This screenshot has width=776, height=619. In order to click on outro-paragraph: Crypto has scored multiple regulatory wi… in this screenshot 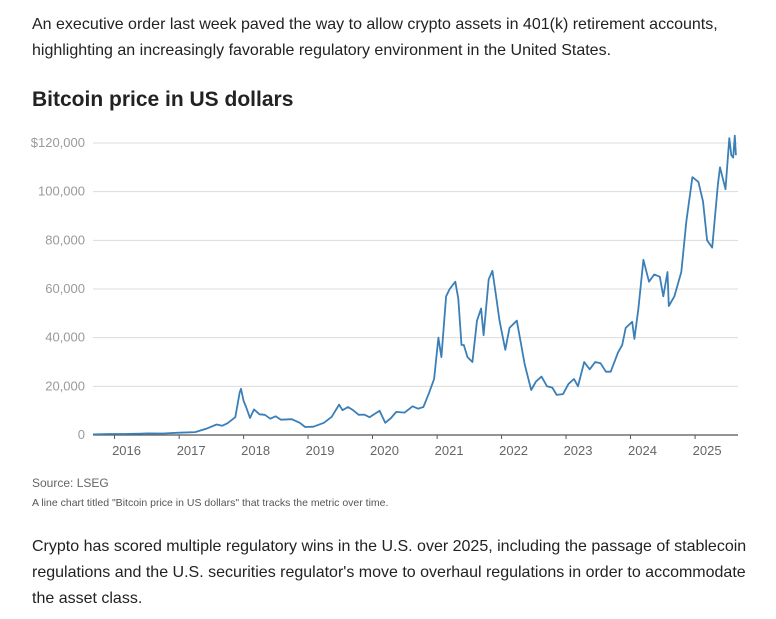, I will do `click(389, 572)`.